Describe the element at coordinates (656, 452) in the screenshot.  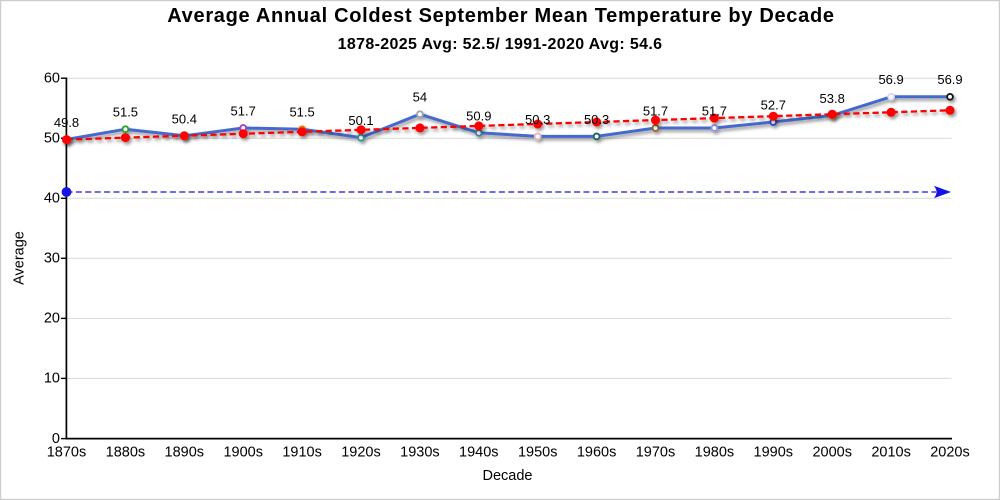
I see `svg-text: 1970s` at that location.